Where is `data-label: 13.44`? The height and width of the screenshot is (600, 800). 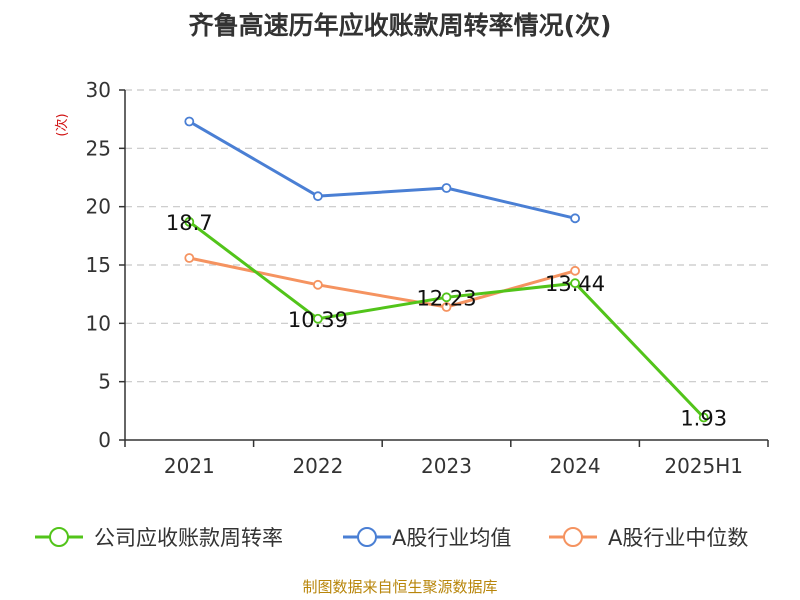 data-label: 13.44 is located at coordinates (575, 284).